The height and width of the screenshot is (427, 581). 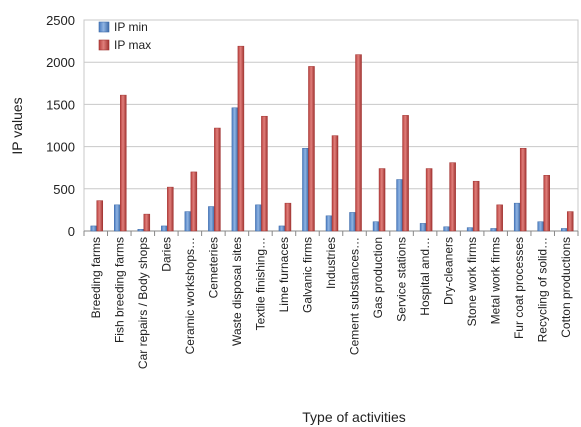 I want to click on x-tick-label: Car repairs / Body shops, so click(x=143, y=303).